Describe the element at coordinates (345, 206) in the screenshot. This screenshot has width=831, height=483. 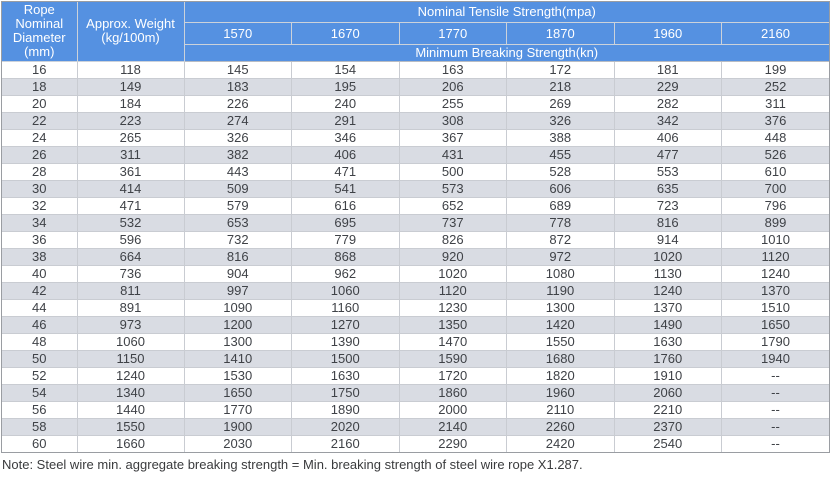
I see `strength-cell: 616` at that location.